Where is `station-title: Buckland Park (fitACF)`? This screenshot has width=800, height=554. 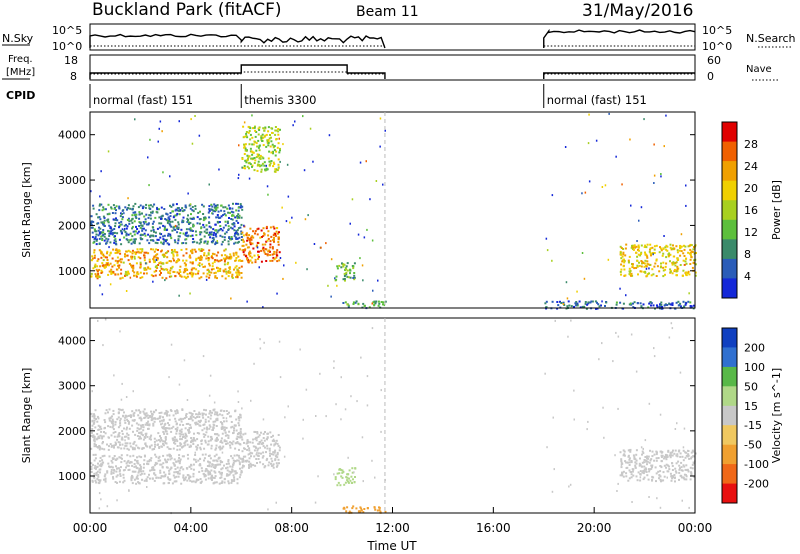 station-title: Buckland Park (fitACF) is located at coordinates (187, 10).